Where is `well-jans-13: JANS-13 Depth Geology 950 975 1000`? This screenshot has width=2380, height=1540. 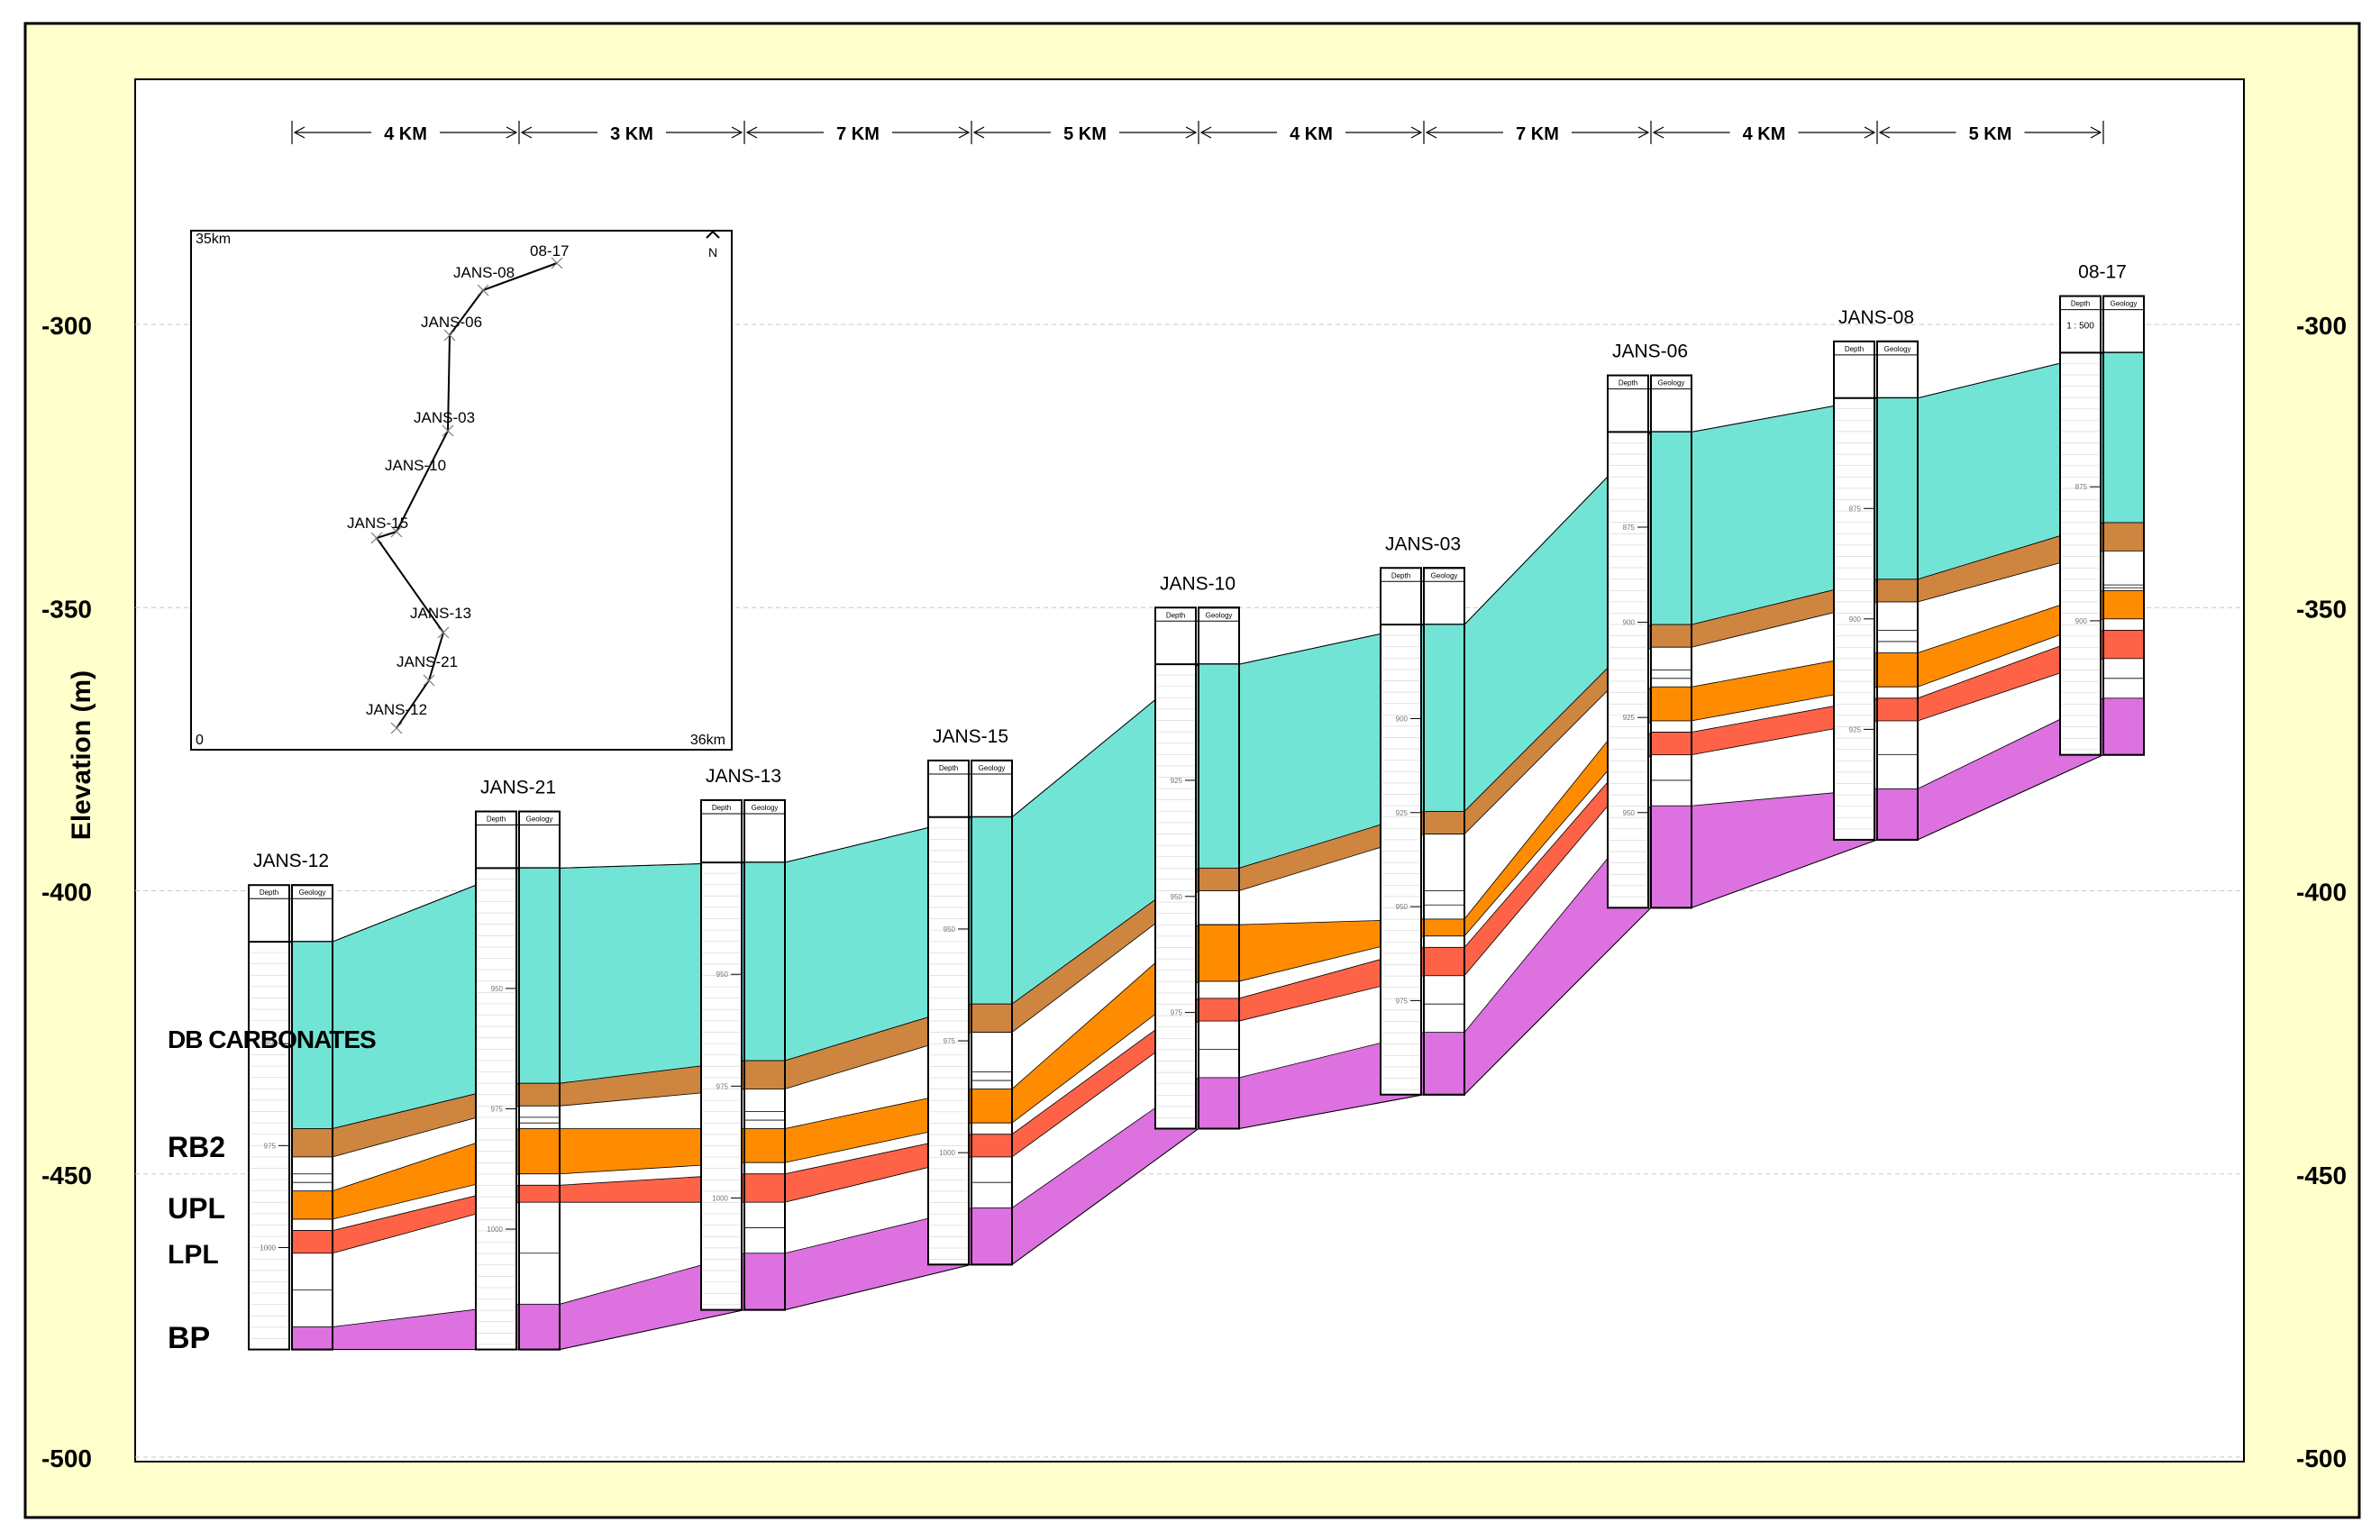
well-jans-13: JANS-13 Depth Geology 950 975 1000 is located at coordinates (743, 1038).